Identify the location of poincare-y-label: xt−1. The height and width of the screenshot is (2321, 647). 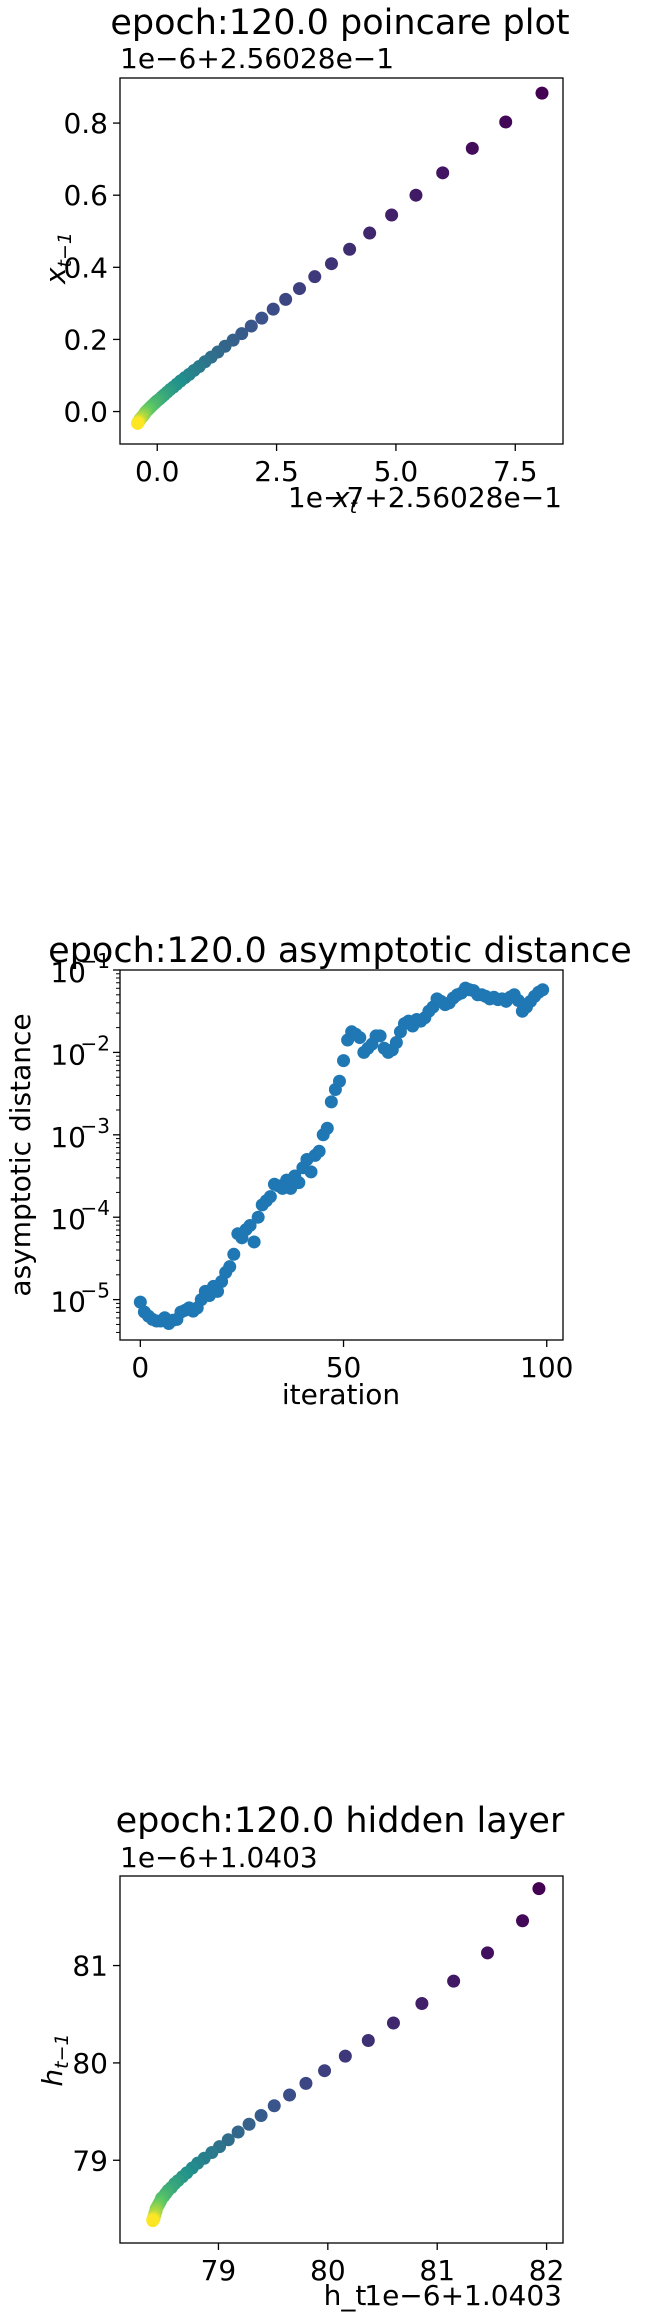
(57, 258).